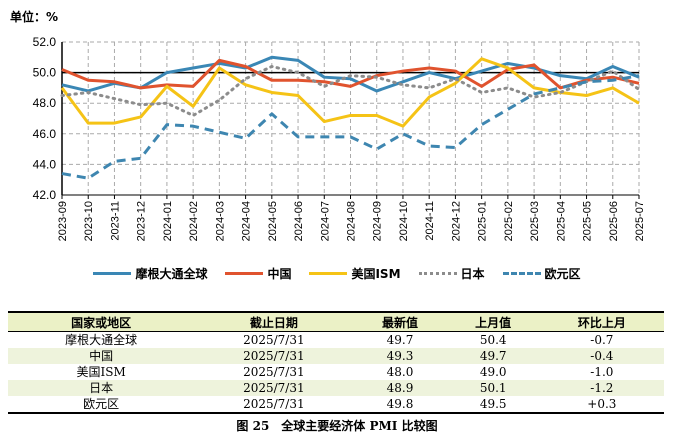 The image size is (674, 443). I want to click on x-tick-label: 2024-03, so click(220, 221).